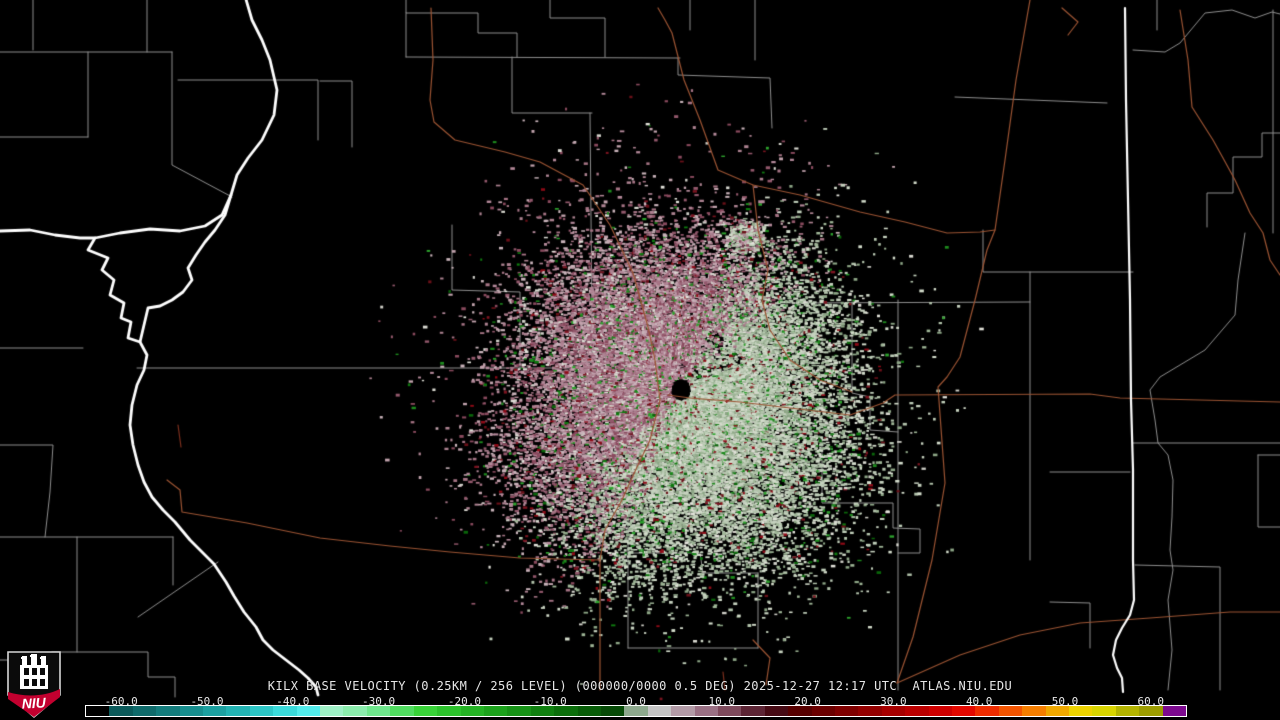 The height and width of the screenshot is (720, 1280). Describe the element at coordinates (121, 701) in the screenshot. I see `colorbar-tick-label: -60.0` at that location.